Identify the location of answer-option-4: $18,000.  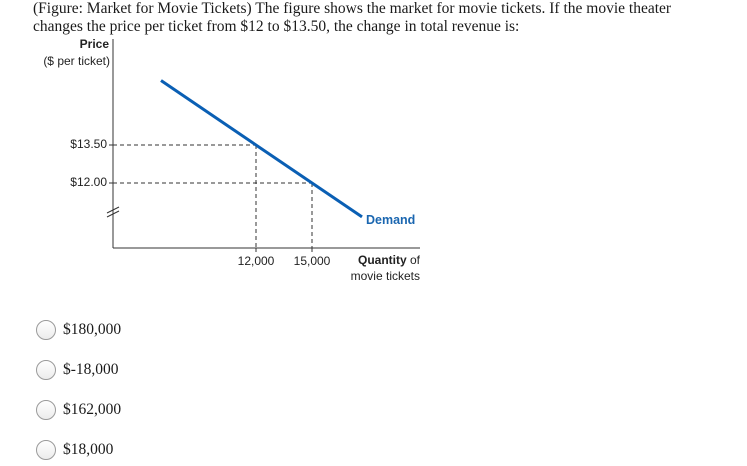
(74, 450).